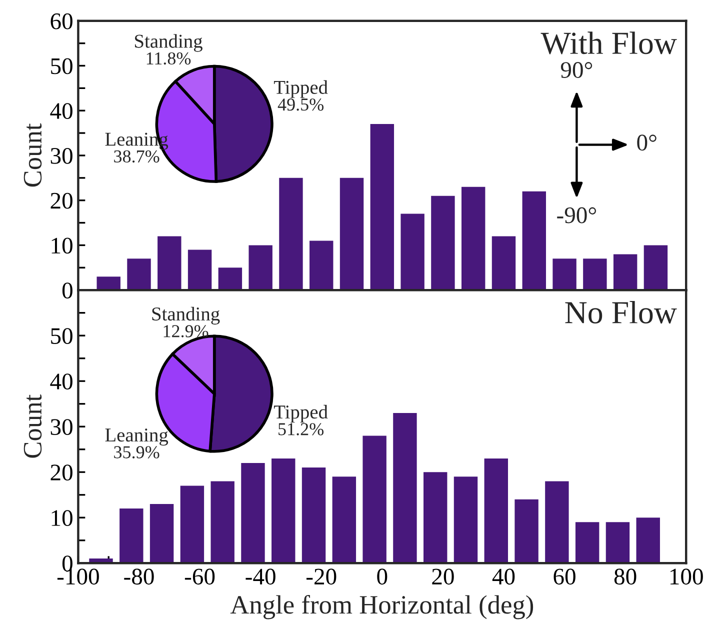 The image size is (711, 632). I want to click on data-label: 38.7%, so click(137, 156).